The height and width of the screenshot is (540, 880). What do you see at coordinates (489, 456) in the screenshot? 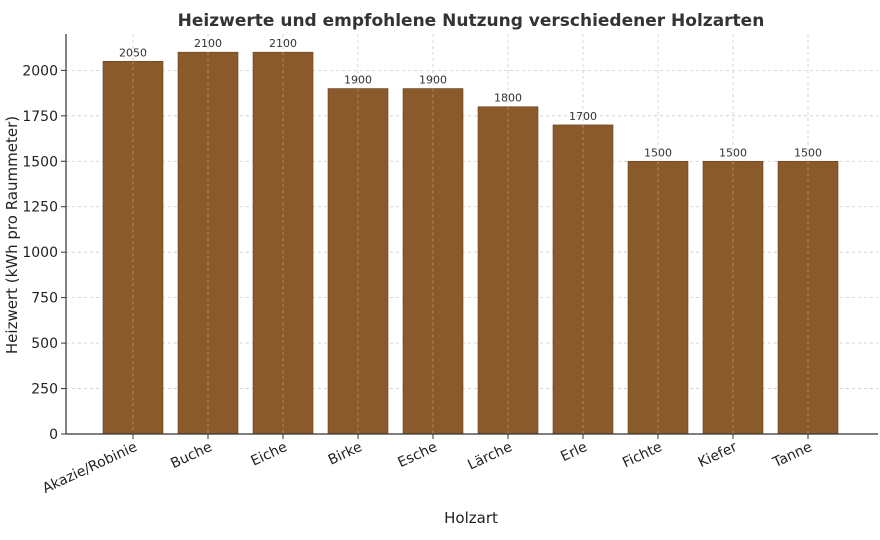
I see `x-tick-label: Lärche` at bounding box center [489, 456].